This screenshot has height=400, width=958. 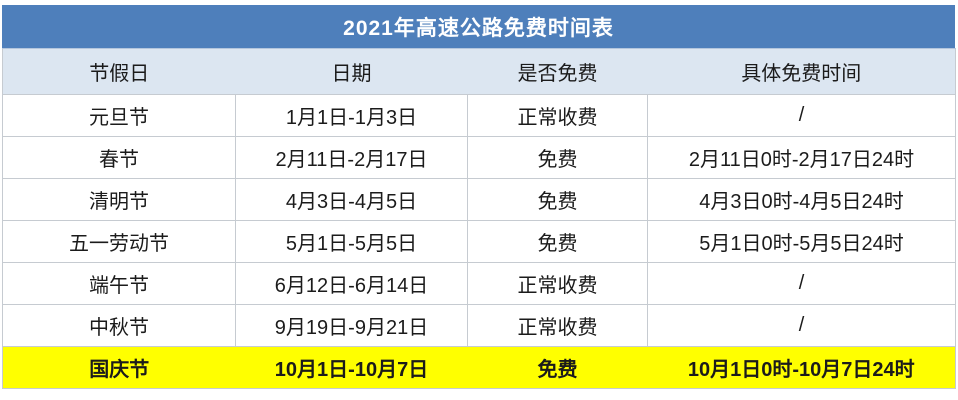 What do you see at coordinates (351, 71) in the screenshot?
I see `column-header-date: 日期` at bounding box center [351, 71].